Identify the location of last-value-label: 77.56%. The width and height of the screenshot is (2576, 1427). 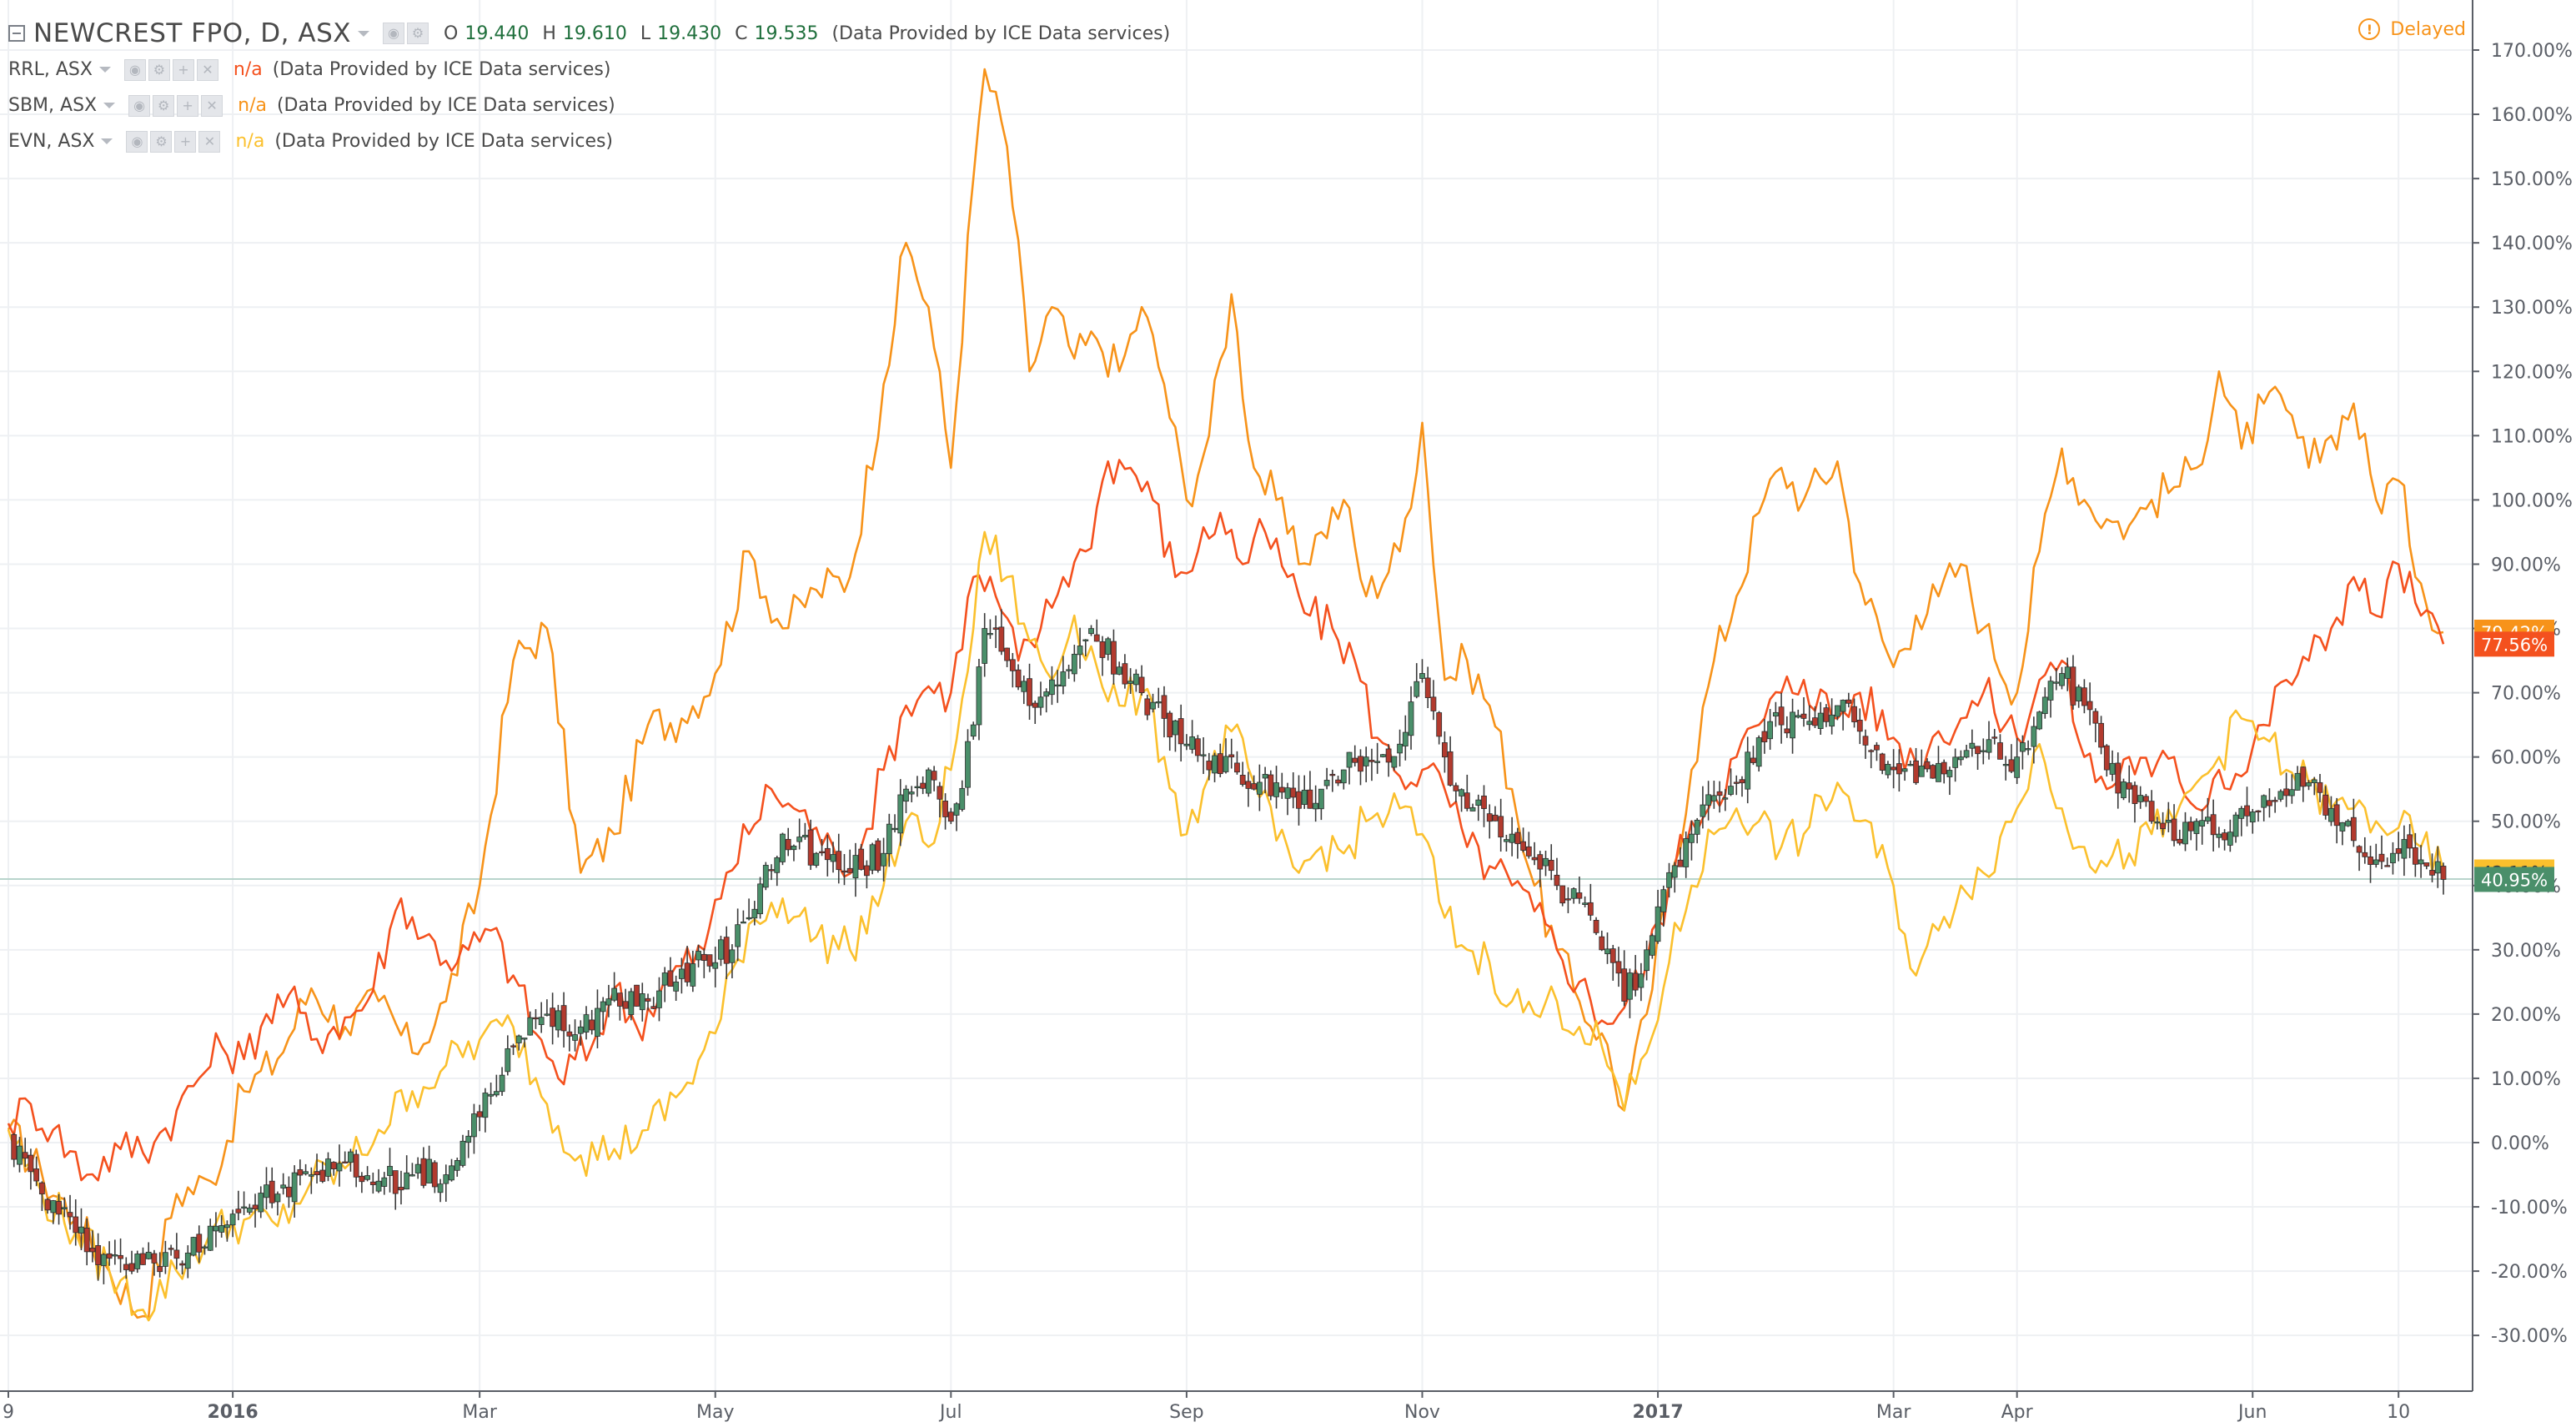
(2514, 644).